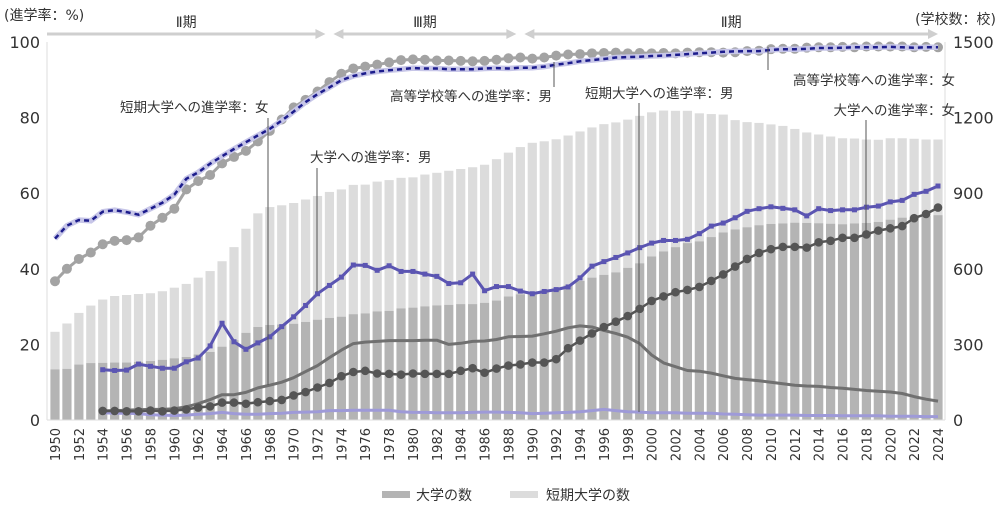 This screenshot has width=1000, height=518. I want to click on left-tick-label: 60, so click(30, 193).